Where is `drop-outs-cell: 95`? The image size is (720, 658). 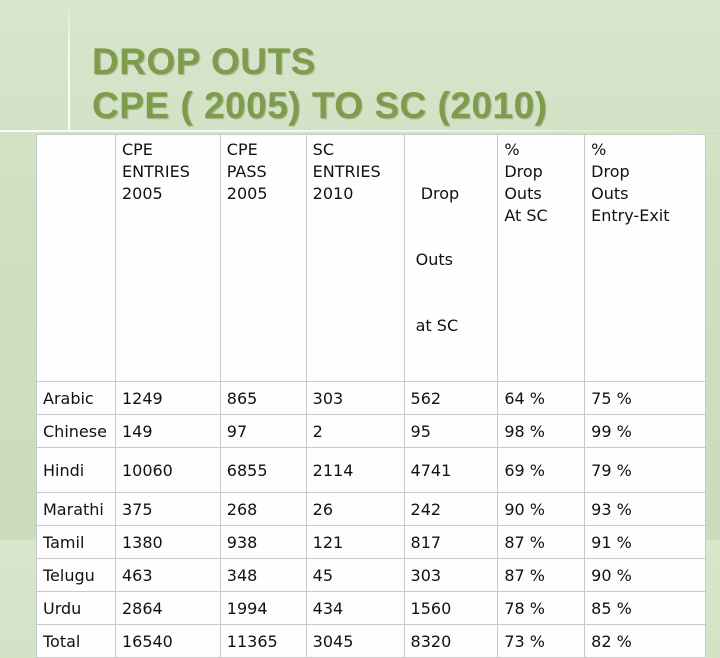
drop-outs-cell: 95 is located at coordinates (451, 431).